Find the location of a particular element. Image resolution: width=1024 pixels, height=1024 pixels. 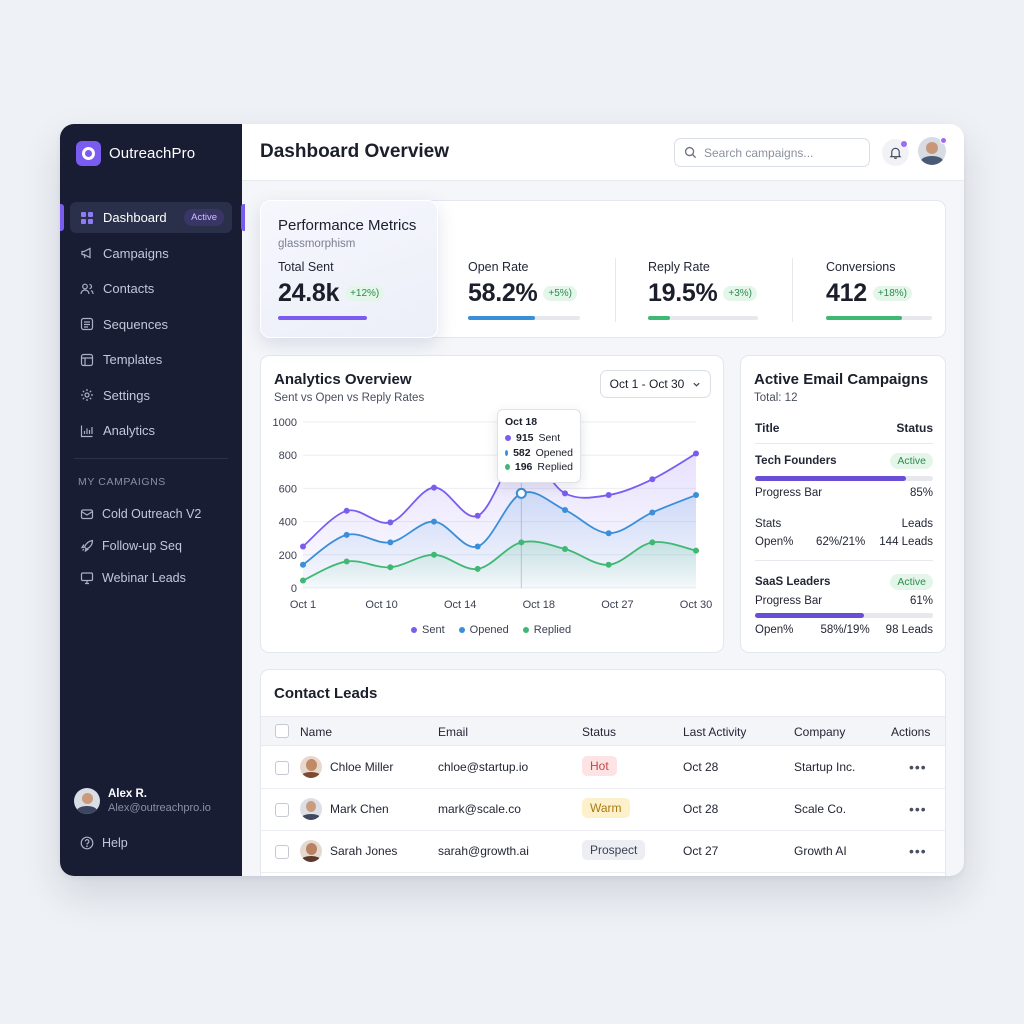

metric-progress-bar is located at coordinates (337, 318).